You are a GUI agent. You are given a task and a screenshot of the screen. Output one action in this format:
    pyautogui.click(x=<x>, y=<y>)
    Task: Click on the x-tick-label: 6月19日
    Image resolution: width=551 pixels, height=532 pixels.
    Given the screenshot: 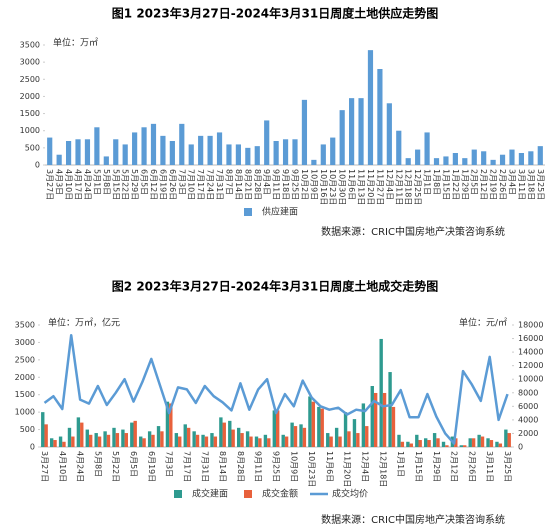 What is the action you would take?
    pyautogui.click(x=162, y=184)
    